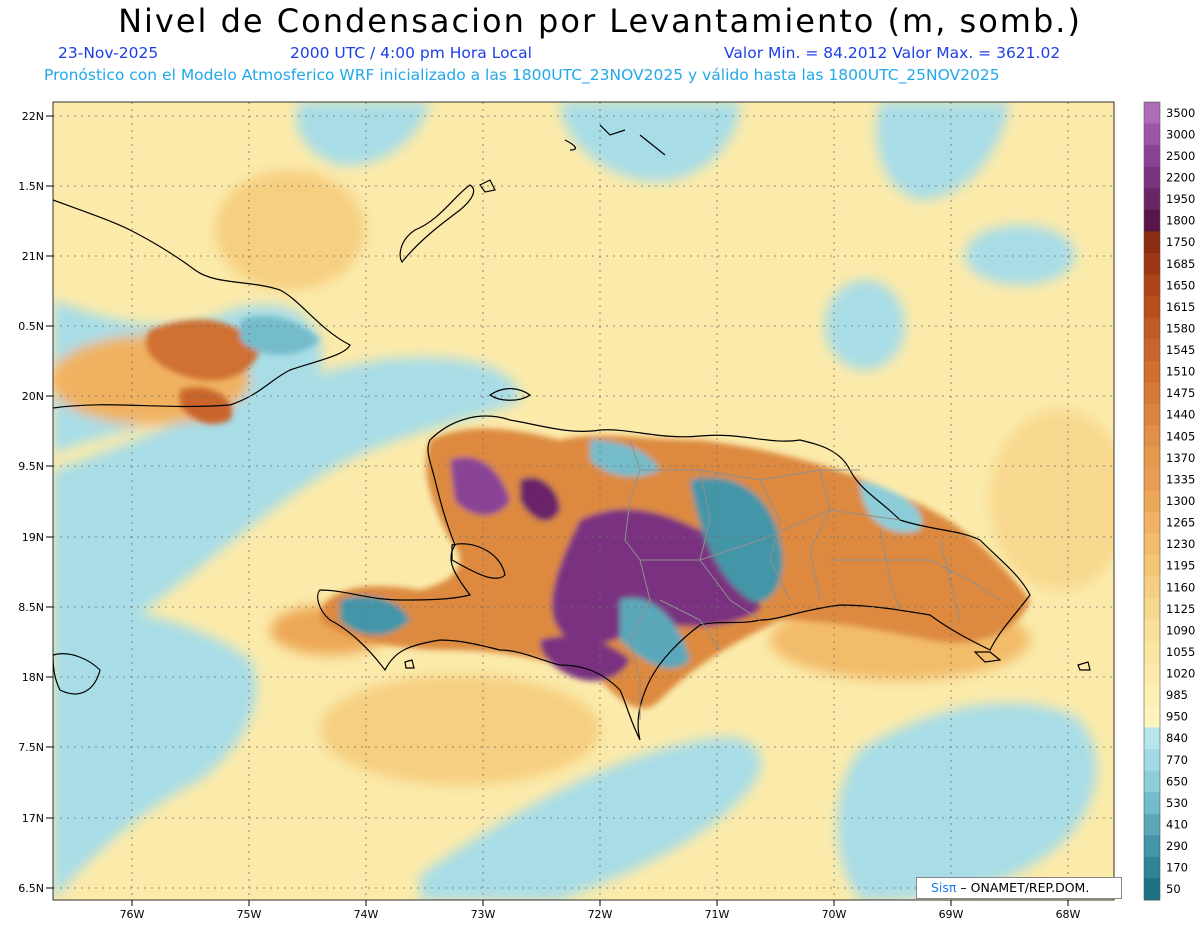 The height and width of the screenshot is (927, 1200). Describe the element at coordinates (1180, 350) in the screenshot. I see `colorbar-label: 1545` at that location.